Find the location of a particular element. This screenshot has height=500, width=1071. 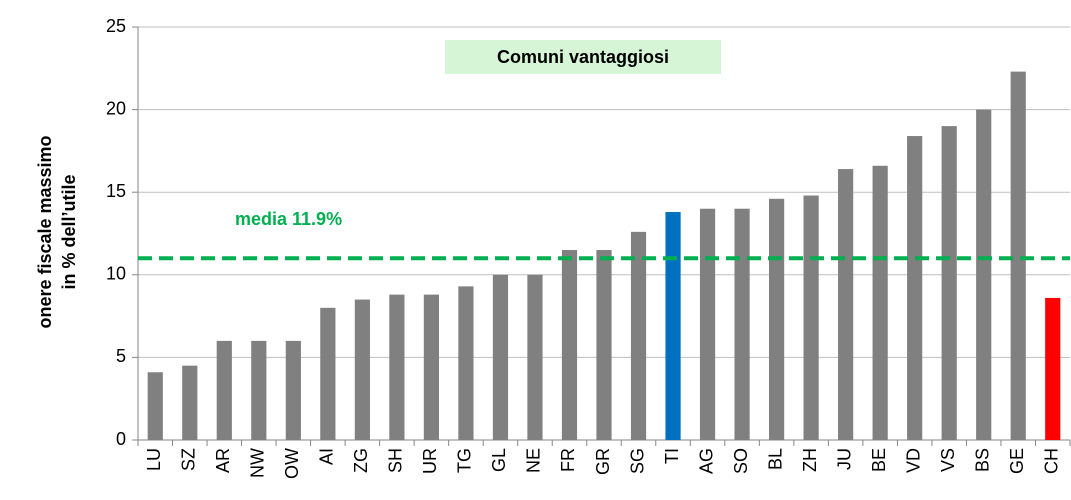

mean-label: media 11.9% is located at coordinates (288, 219).